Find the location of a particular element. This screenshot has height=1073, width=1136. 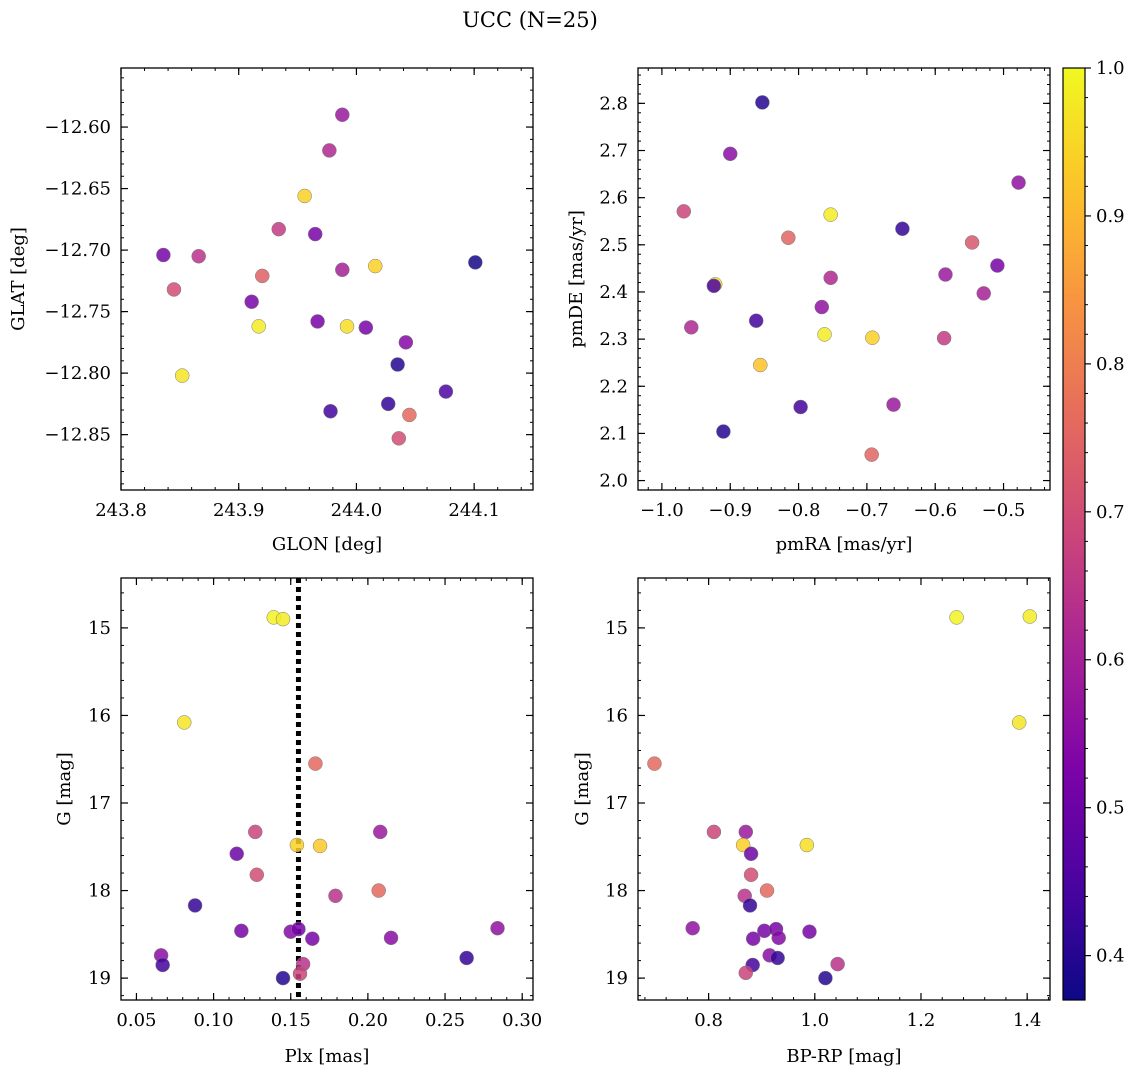

colorbar-tick-label: 1.0 is located at coordinates (1110, 68).